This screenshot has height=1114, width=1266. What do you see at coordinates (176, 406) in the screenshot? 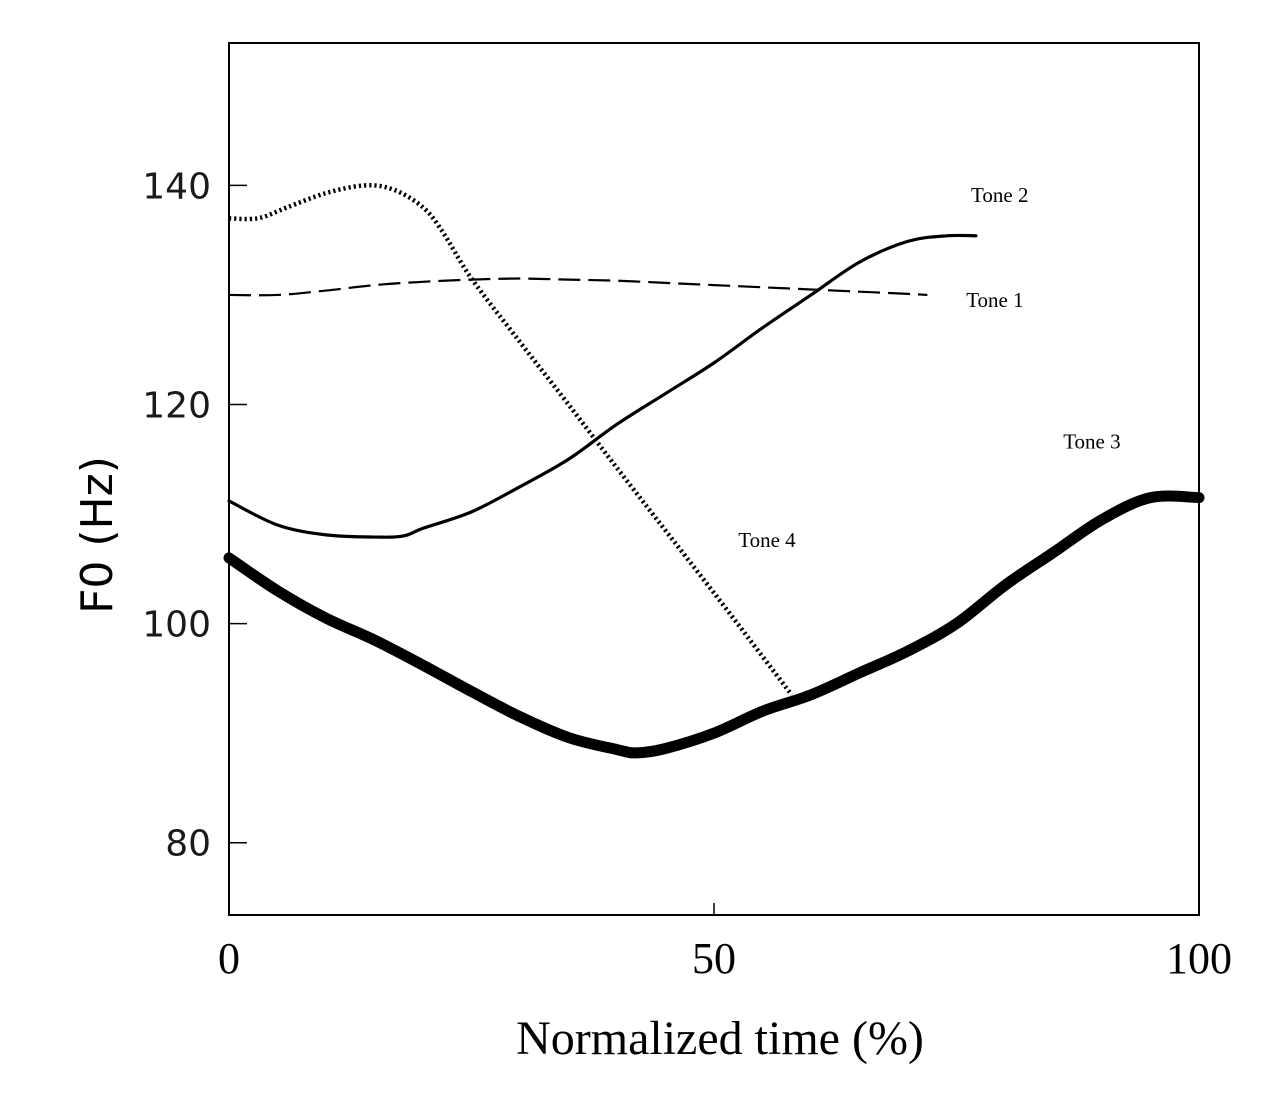
I see `y-tick-label: 120` at bounding box center [176, 406].